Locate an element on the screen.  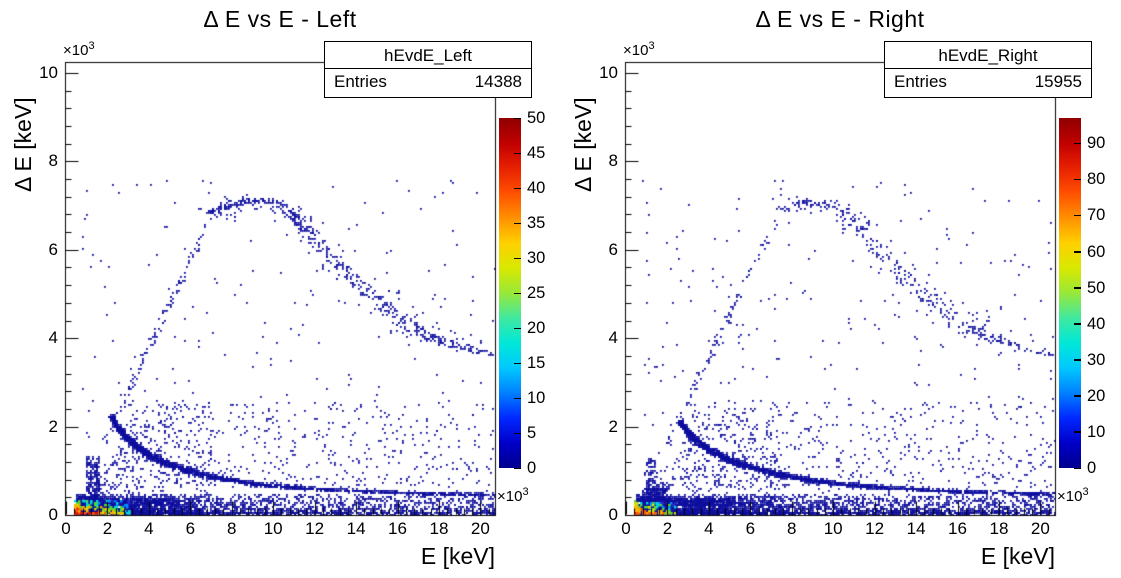
plot-title: Δ E vs E - Left is located at coordinates (280, 19).